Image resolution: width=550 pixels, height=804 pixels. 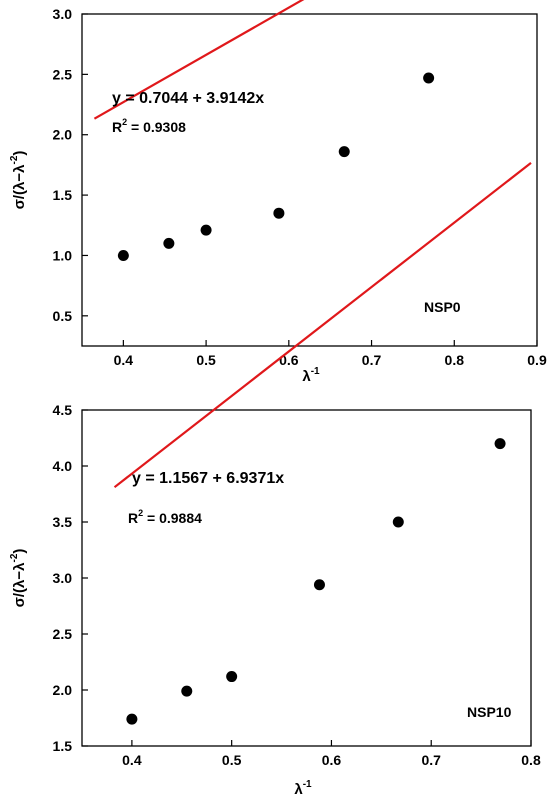 What do you see at coordinates (149, 126) in the screenshot?
I see `r-squared: R2 = 0.9308` at bounding box center [149, 126].